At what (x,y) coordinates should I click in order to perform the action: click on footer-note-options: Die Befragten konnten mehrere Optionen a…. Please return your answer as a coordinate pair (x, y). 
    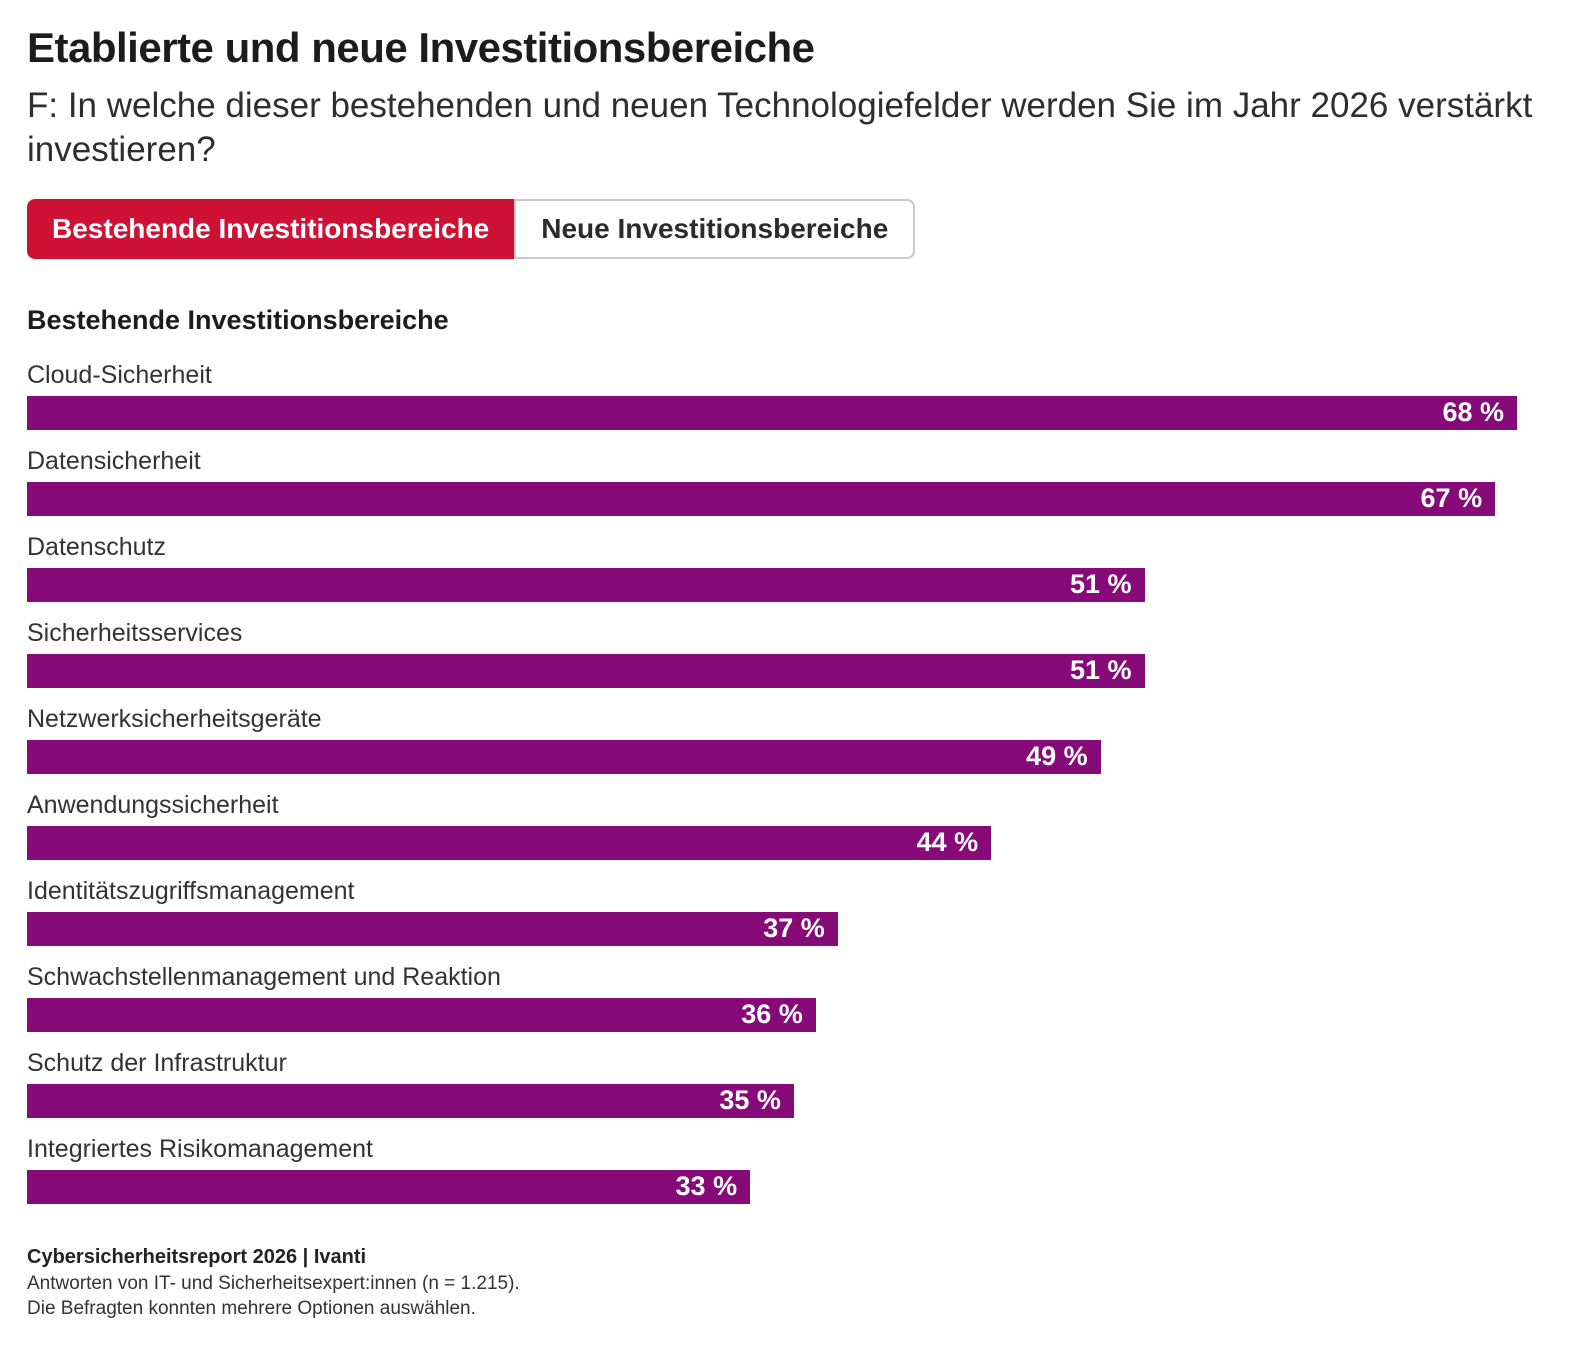
    Looking at the image, I should click on (251, 1308).